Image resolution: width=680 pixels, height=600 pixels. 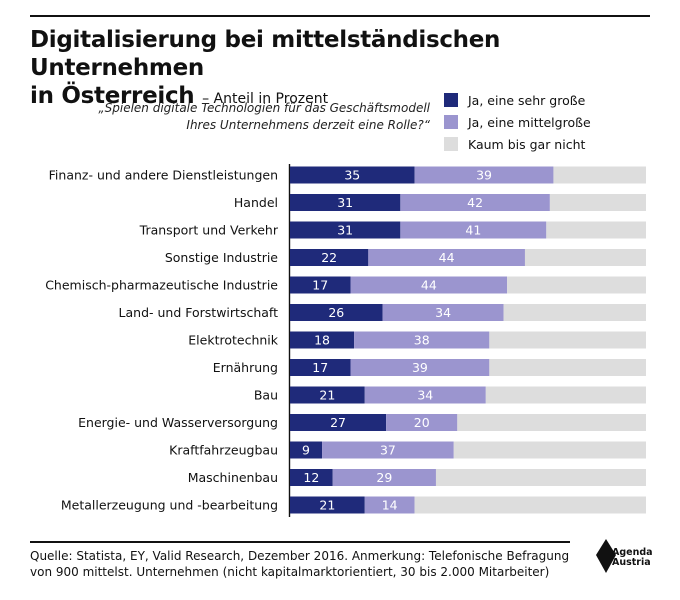 I want to click on category-label-ernährung: Ernährung, so click(x=245, y=367).